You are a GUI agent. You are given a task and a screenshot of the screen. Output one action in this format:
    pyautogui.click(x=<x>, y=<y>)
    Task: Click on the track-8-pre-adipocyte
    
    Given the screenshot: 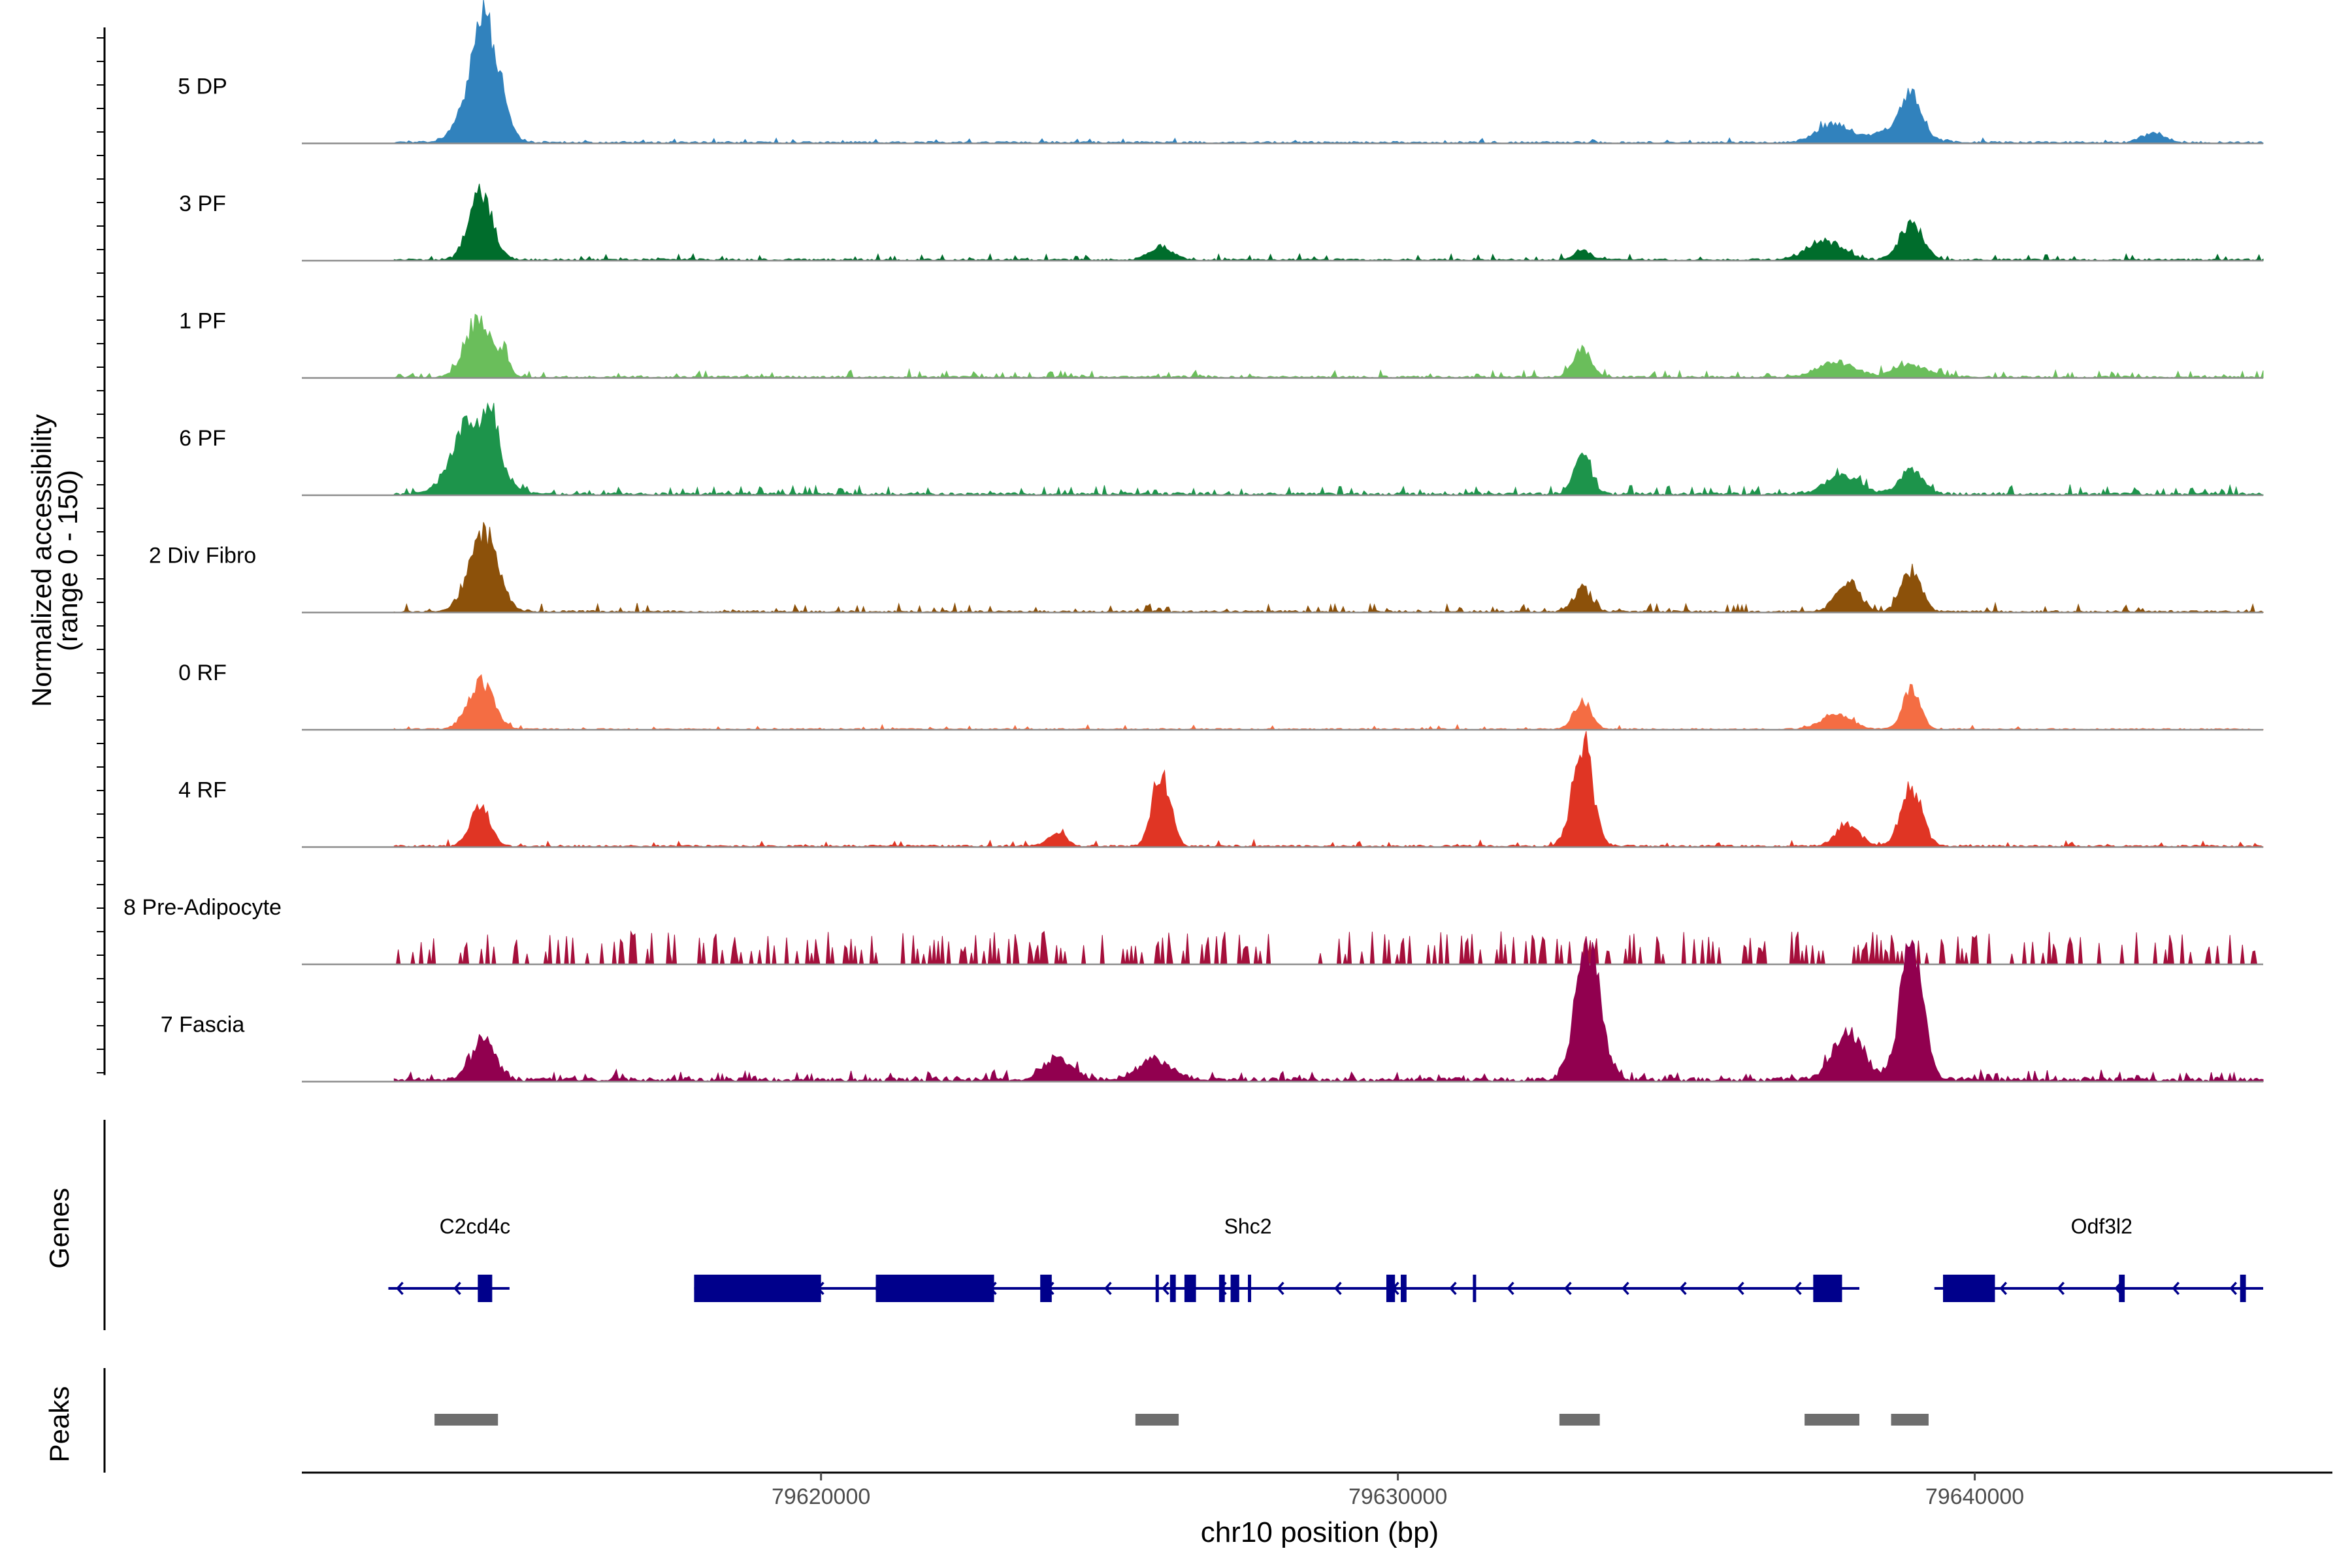 What is the action you would take?
    pyautogui.click(x=1283, y=948)
    